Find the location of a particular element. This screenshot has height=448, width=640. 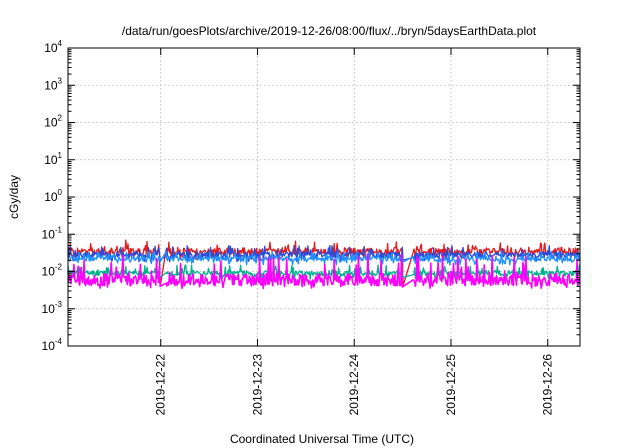

x-tick-label: 2019-12-23 is located at coordinates (257, 385).